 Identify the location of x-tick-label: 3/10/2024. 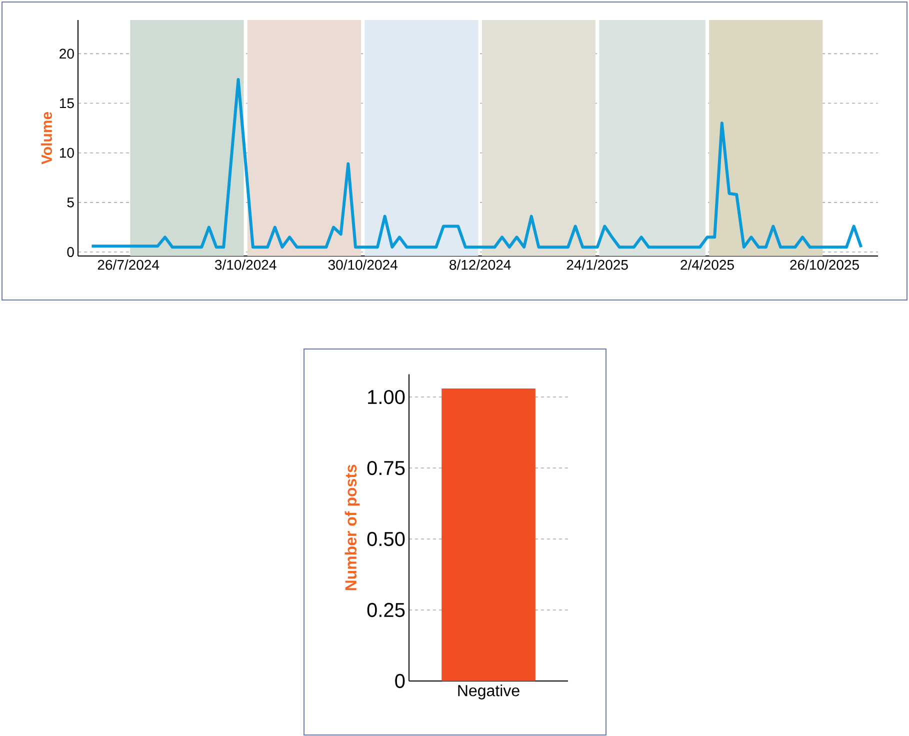
(245, 265).